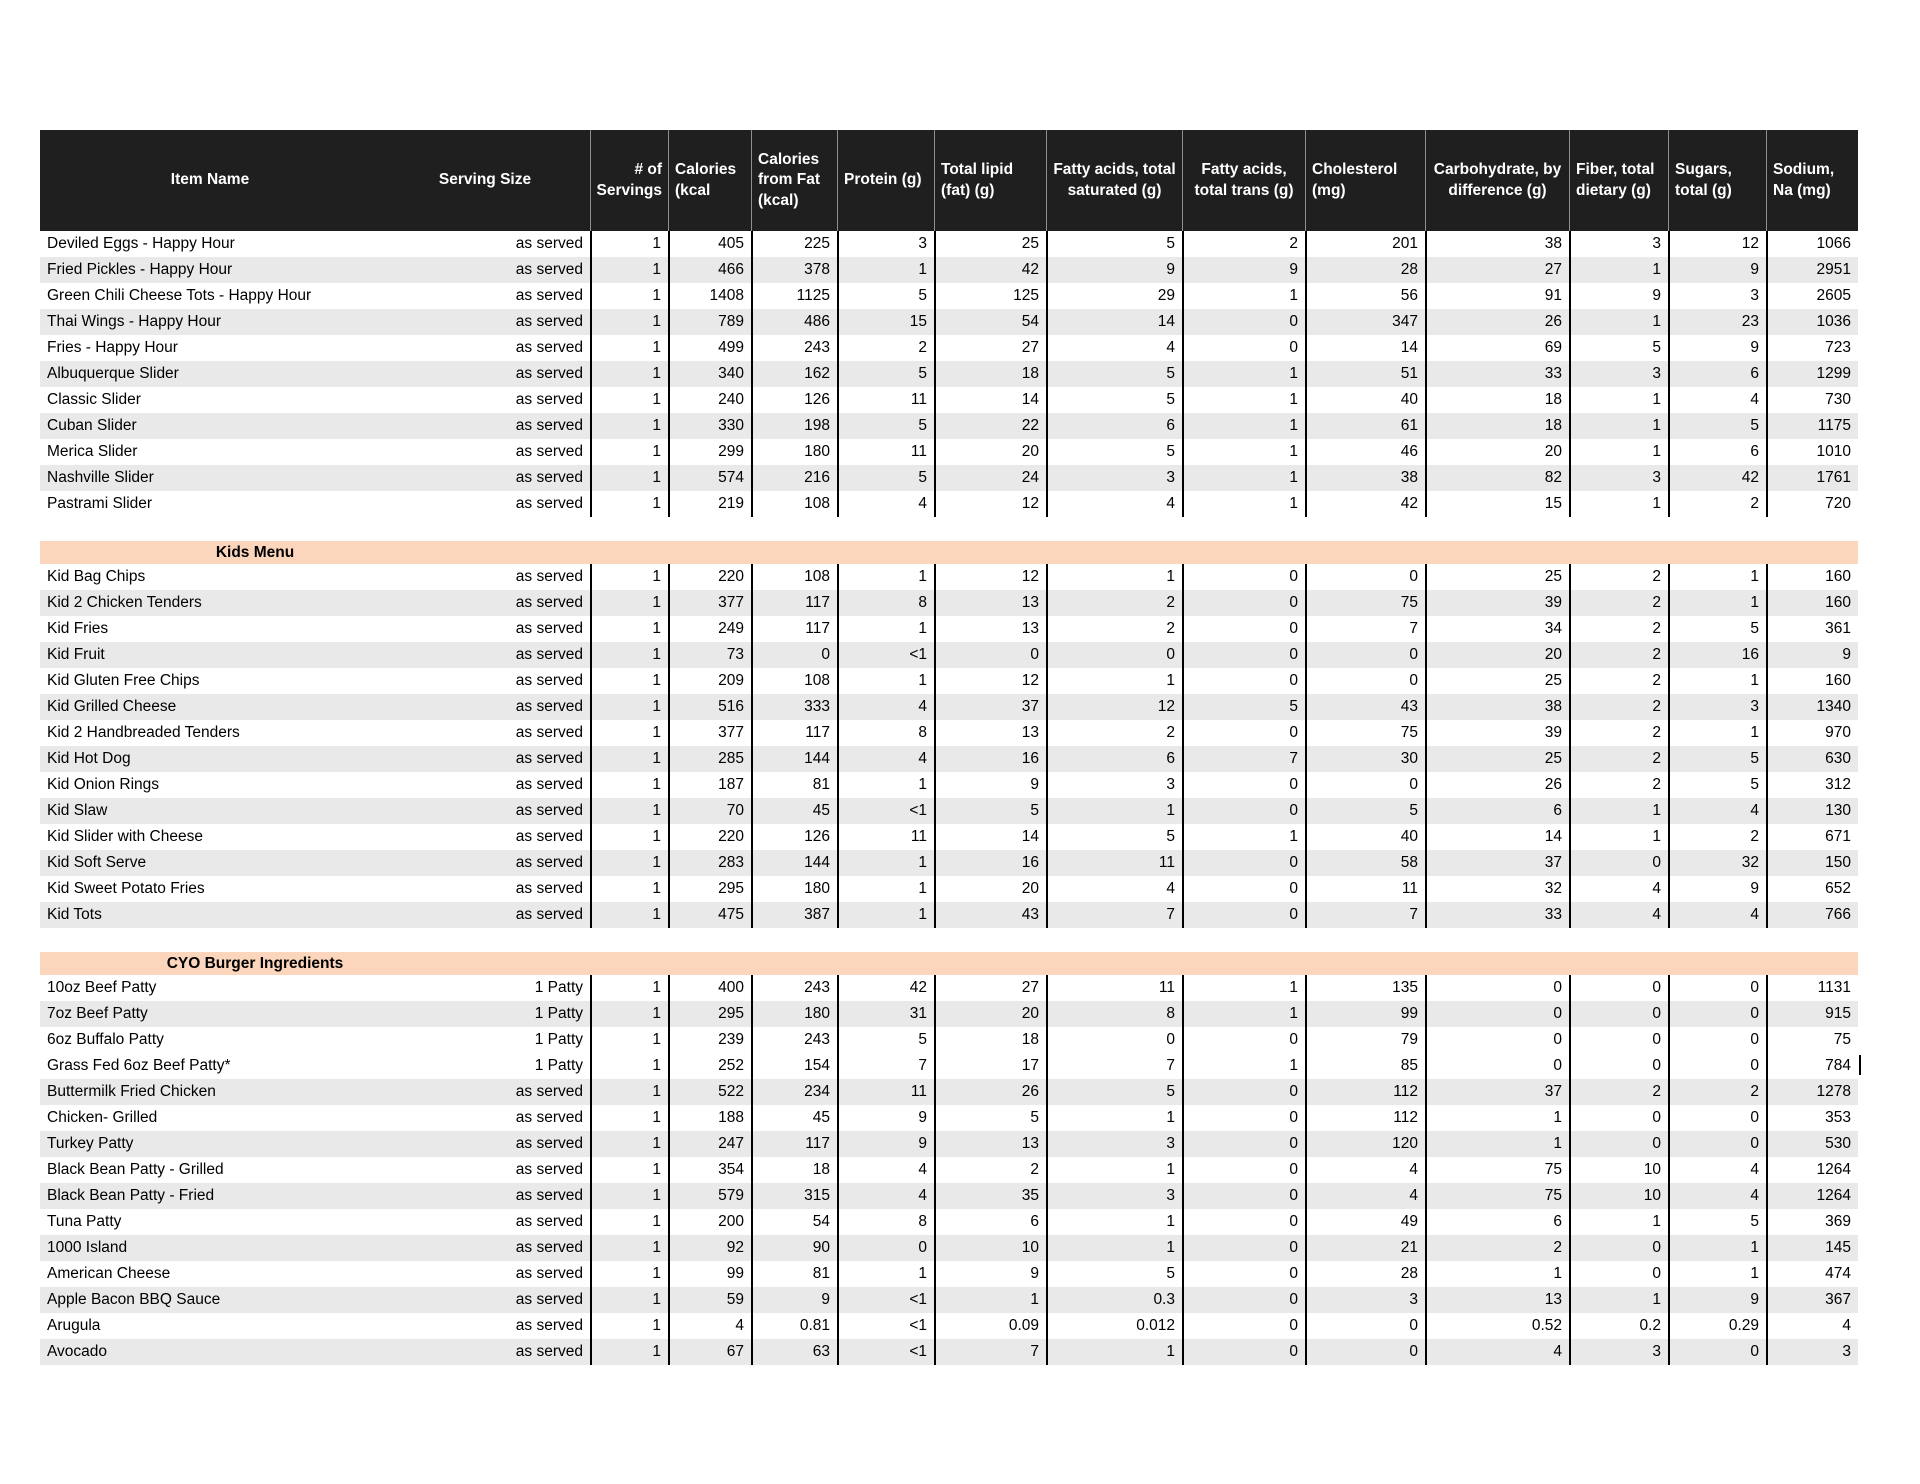  Describe the element at coordinates (709, 863) in the screenshot. I see `cell-value: 283` at that location.